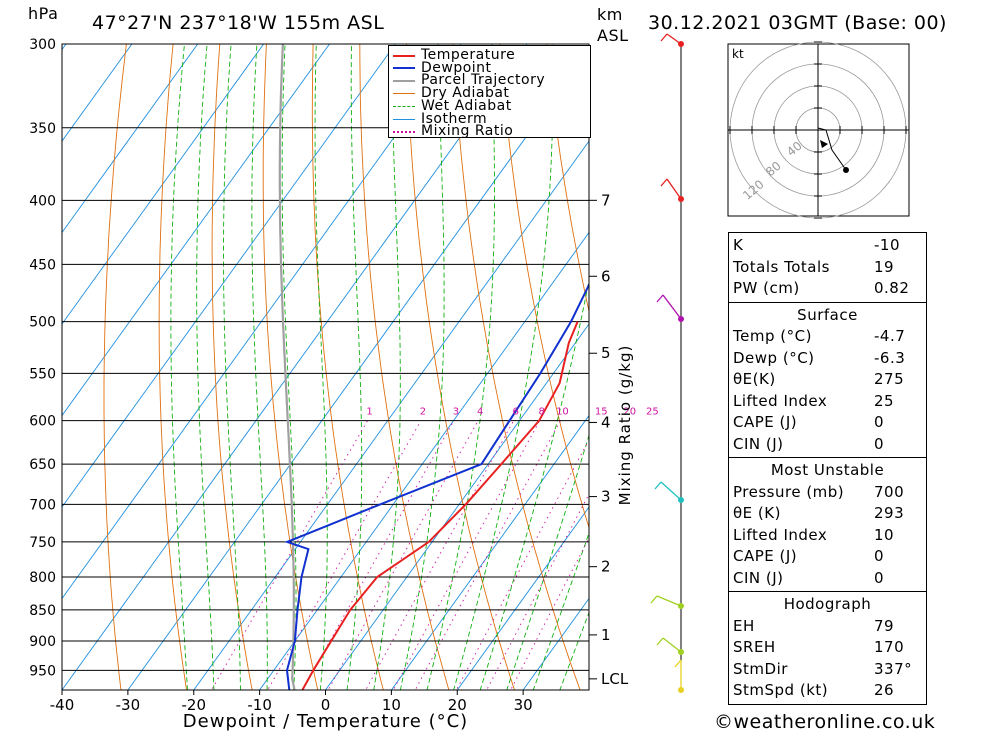 Image resolution: width=1000 pixels, height=733 pixels. Describe the element at coordinates (827, 514) in the screenshot. I see `most-unstable-index-row: θE (K) 293` at that location.